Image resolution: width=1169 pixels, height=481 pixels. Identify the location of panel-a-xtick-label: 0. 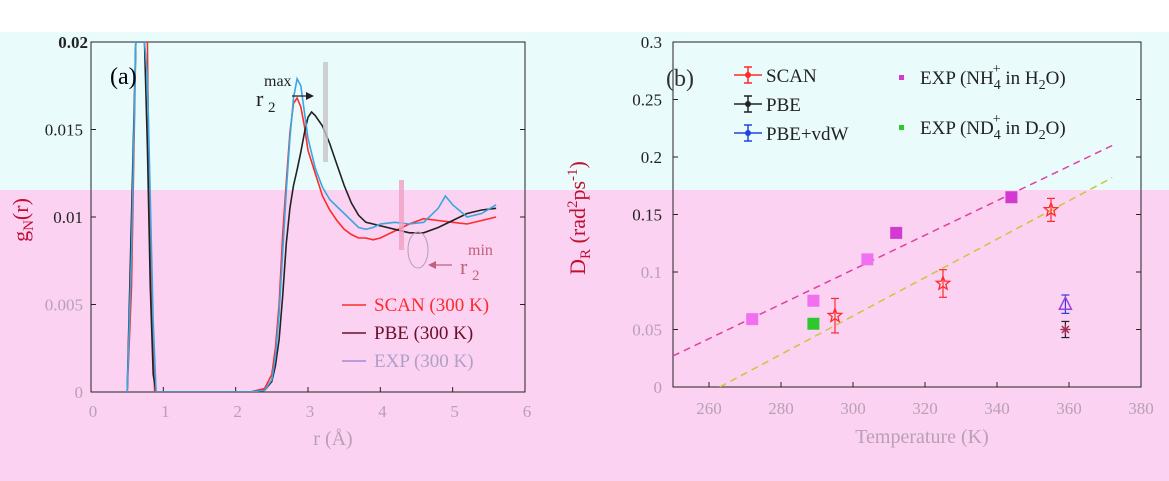
(93, 411).